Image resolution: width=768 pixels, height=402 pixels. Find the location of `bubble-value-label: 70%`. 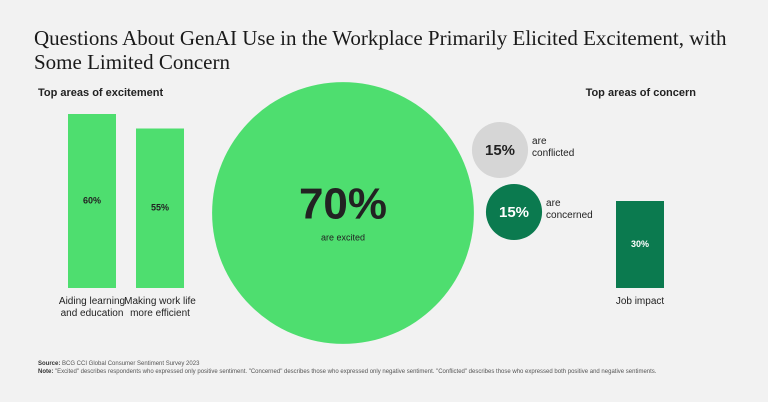

bubble-value-label: 70% is located at coordinates (343, 204).